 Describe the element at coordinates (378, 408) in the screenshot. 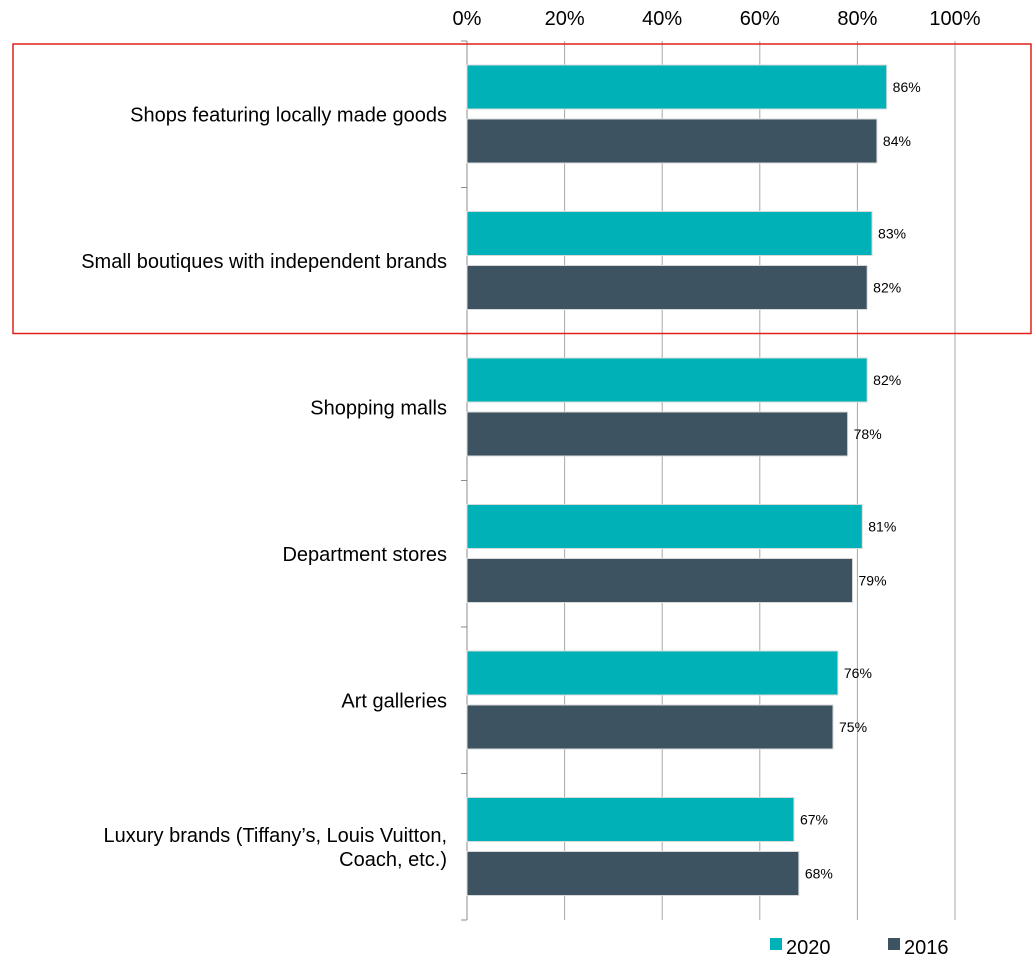

I see `category-label: Shopping malls` at that location.